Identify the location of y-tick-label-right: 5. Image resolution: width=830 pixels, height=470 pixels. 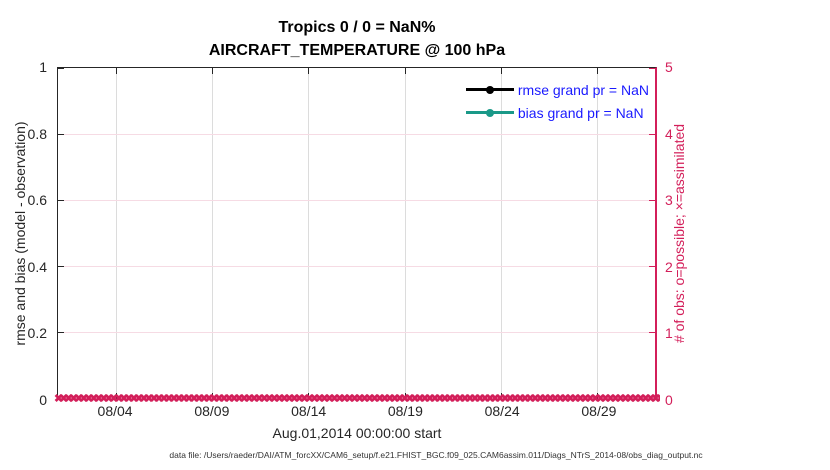
(669, 67).